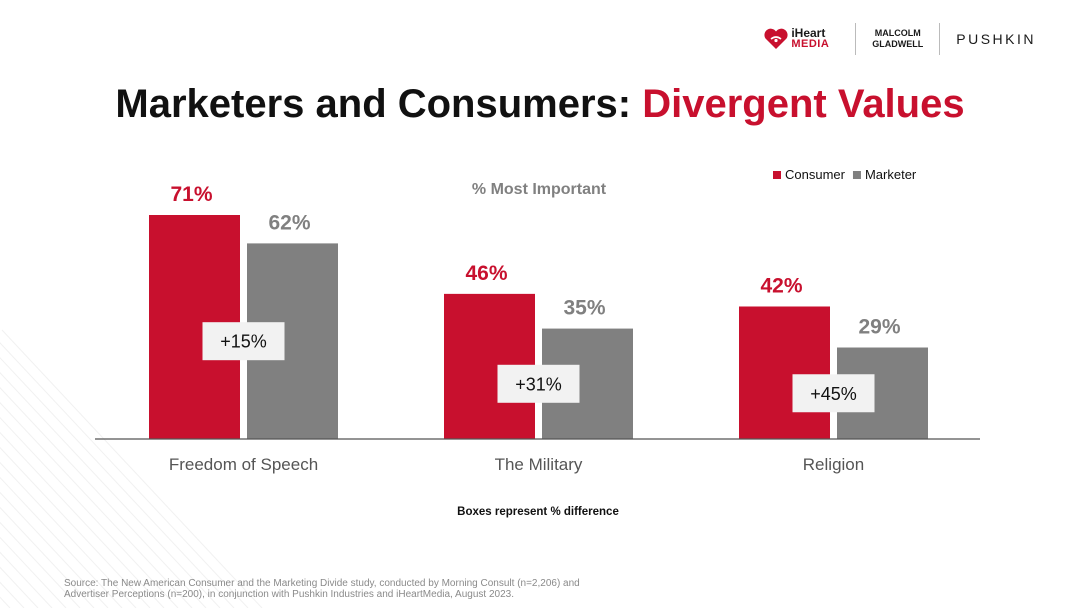 This screenshot has height=608, width=1080. Describe the element at coordinates (803, 104) in the screenshot. I see `title-part2: Divergent Values` at that location.